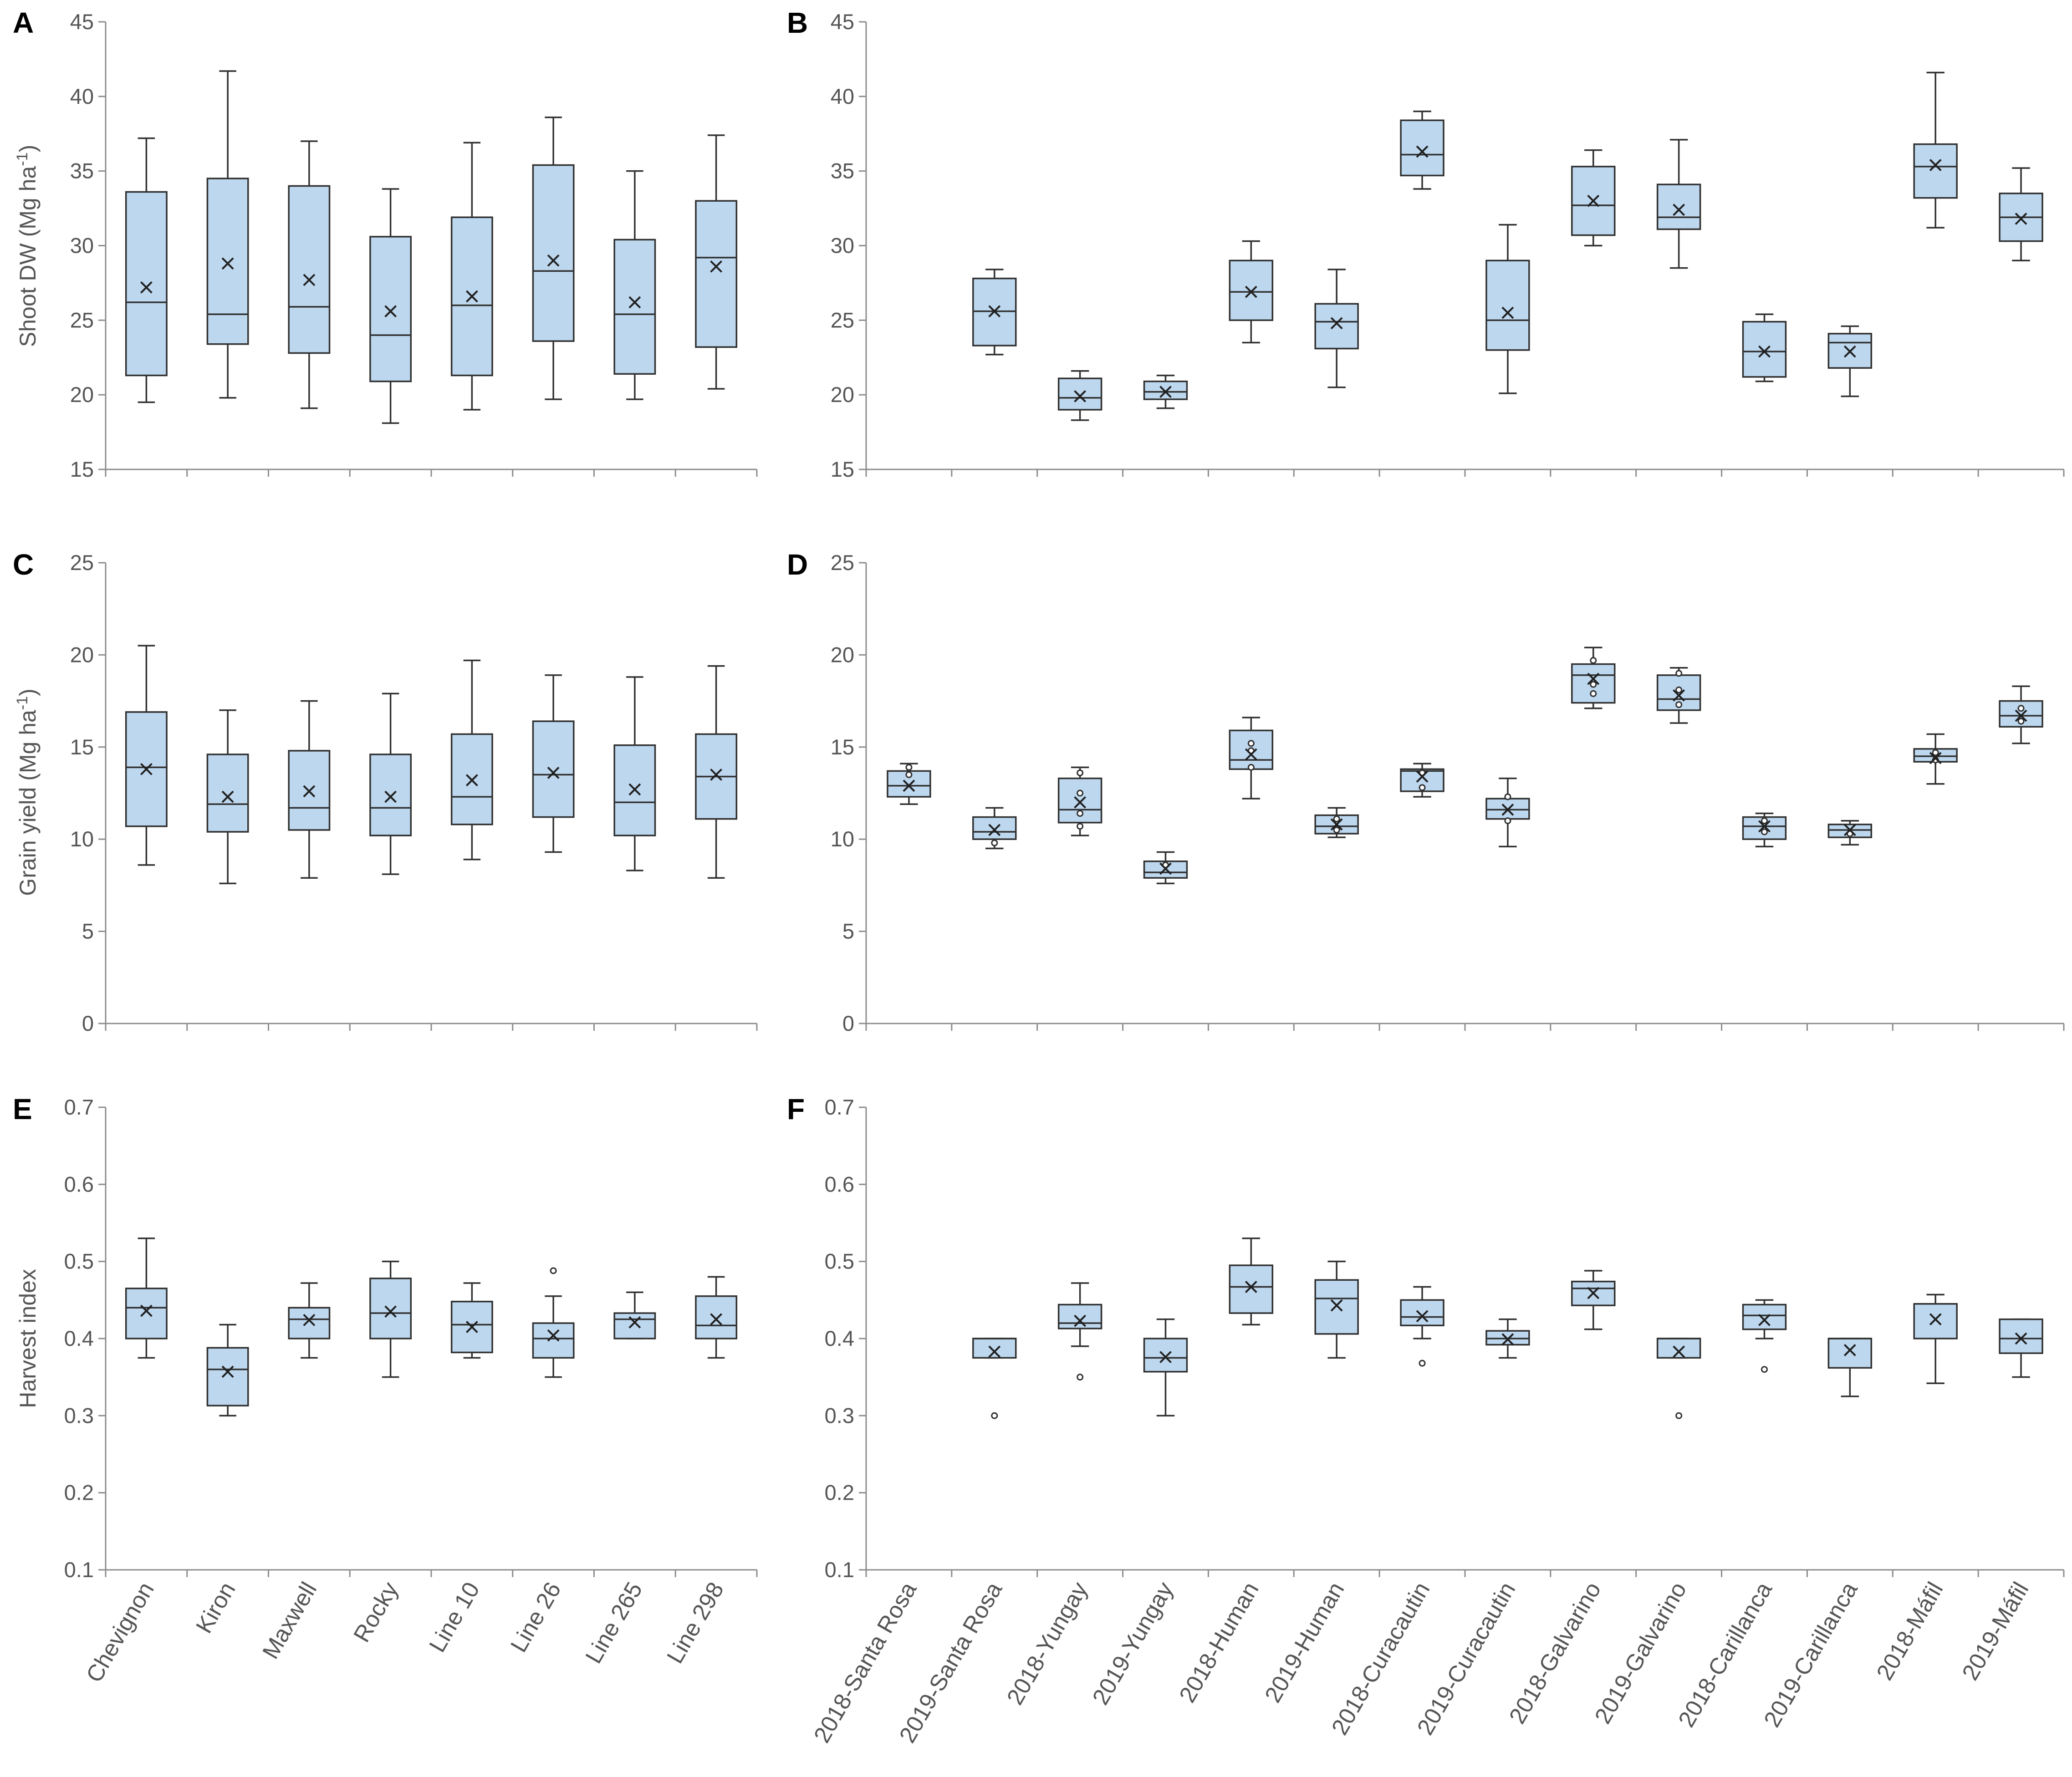 This screenshot has width=2072, height=1777. Describe the element at coordinates (839, 1415) in the screenshot. I see `y-tick-label: 0.3` at that location.